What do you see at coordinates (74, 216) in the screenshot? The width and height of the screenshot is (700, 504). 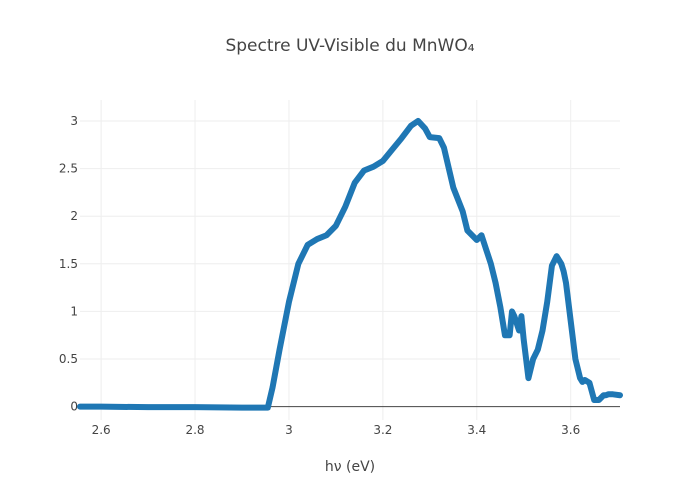 I see `y-tick-label: 2` at bounding box center [74, 216].